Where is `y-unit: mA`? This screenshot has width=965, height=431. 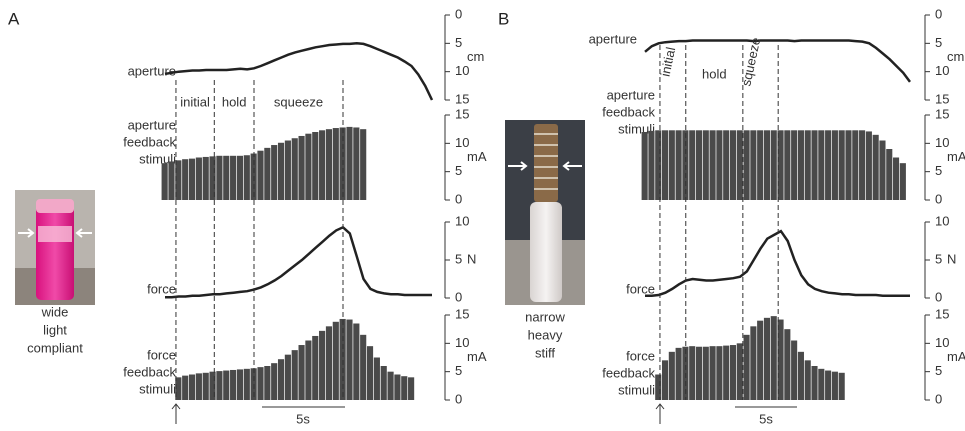
y-unit: mA is located at coordinates (956, 156).